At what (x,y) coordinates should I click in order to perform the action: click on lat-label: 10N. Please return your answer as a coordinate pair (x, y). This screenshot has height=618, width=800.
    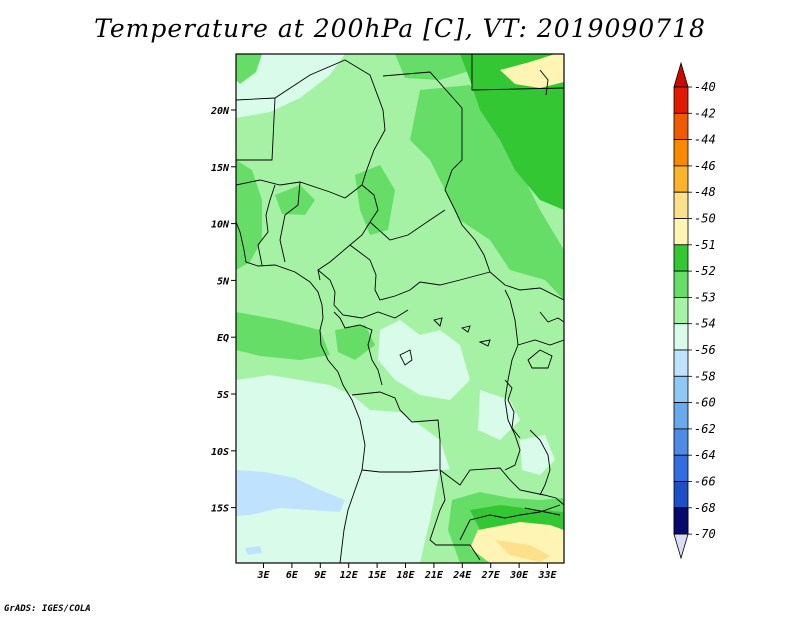
    Looking at the image, I should click on (220, 225).